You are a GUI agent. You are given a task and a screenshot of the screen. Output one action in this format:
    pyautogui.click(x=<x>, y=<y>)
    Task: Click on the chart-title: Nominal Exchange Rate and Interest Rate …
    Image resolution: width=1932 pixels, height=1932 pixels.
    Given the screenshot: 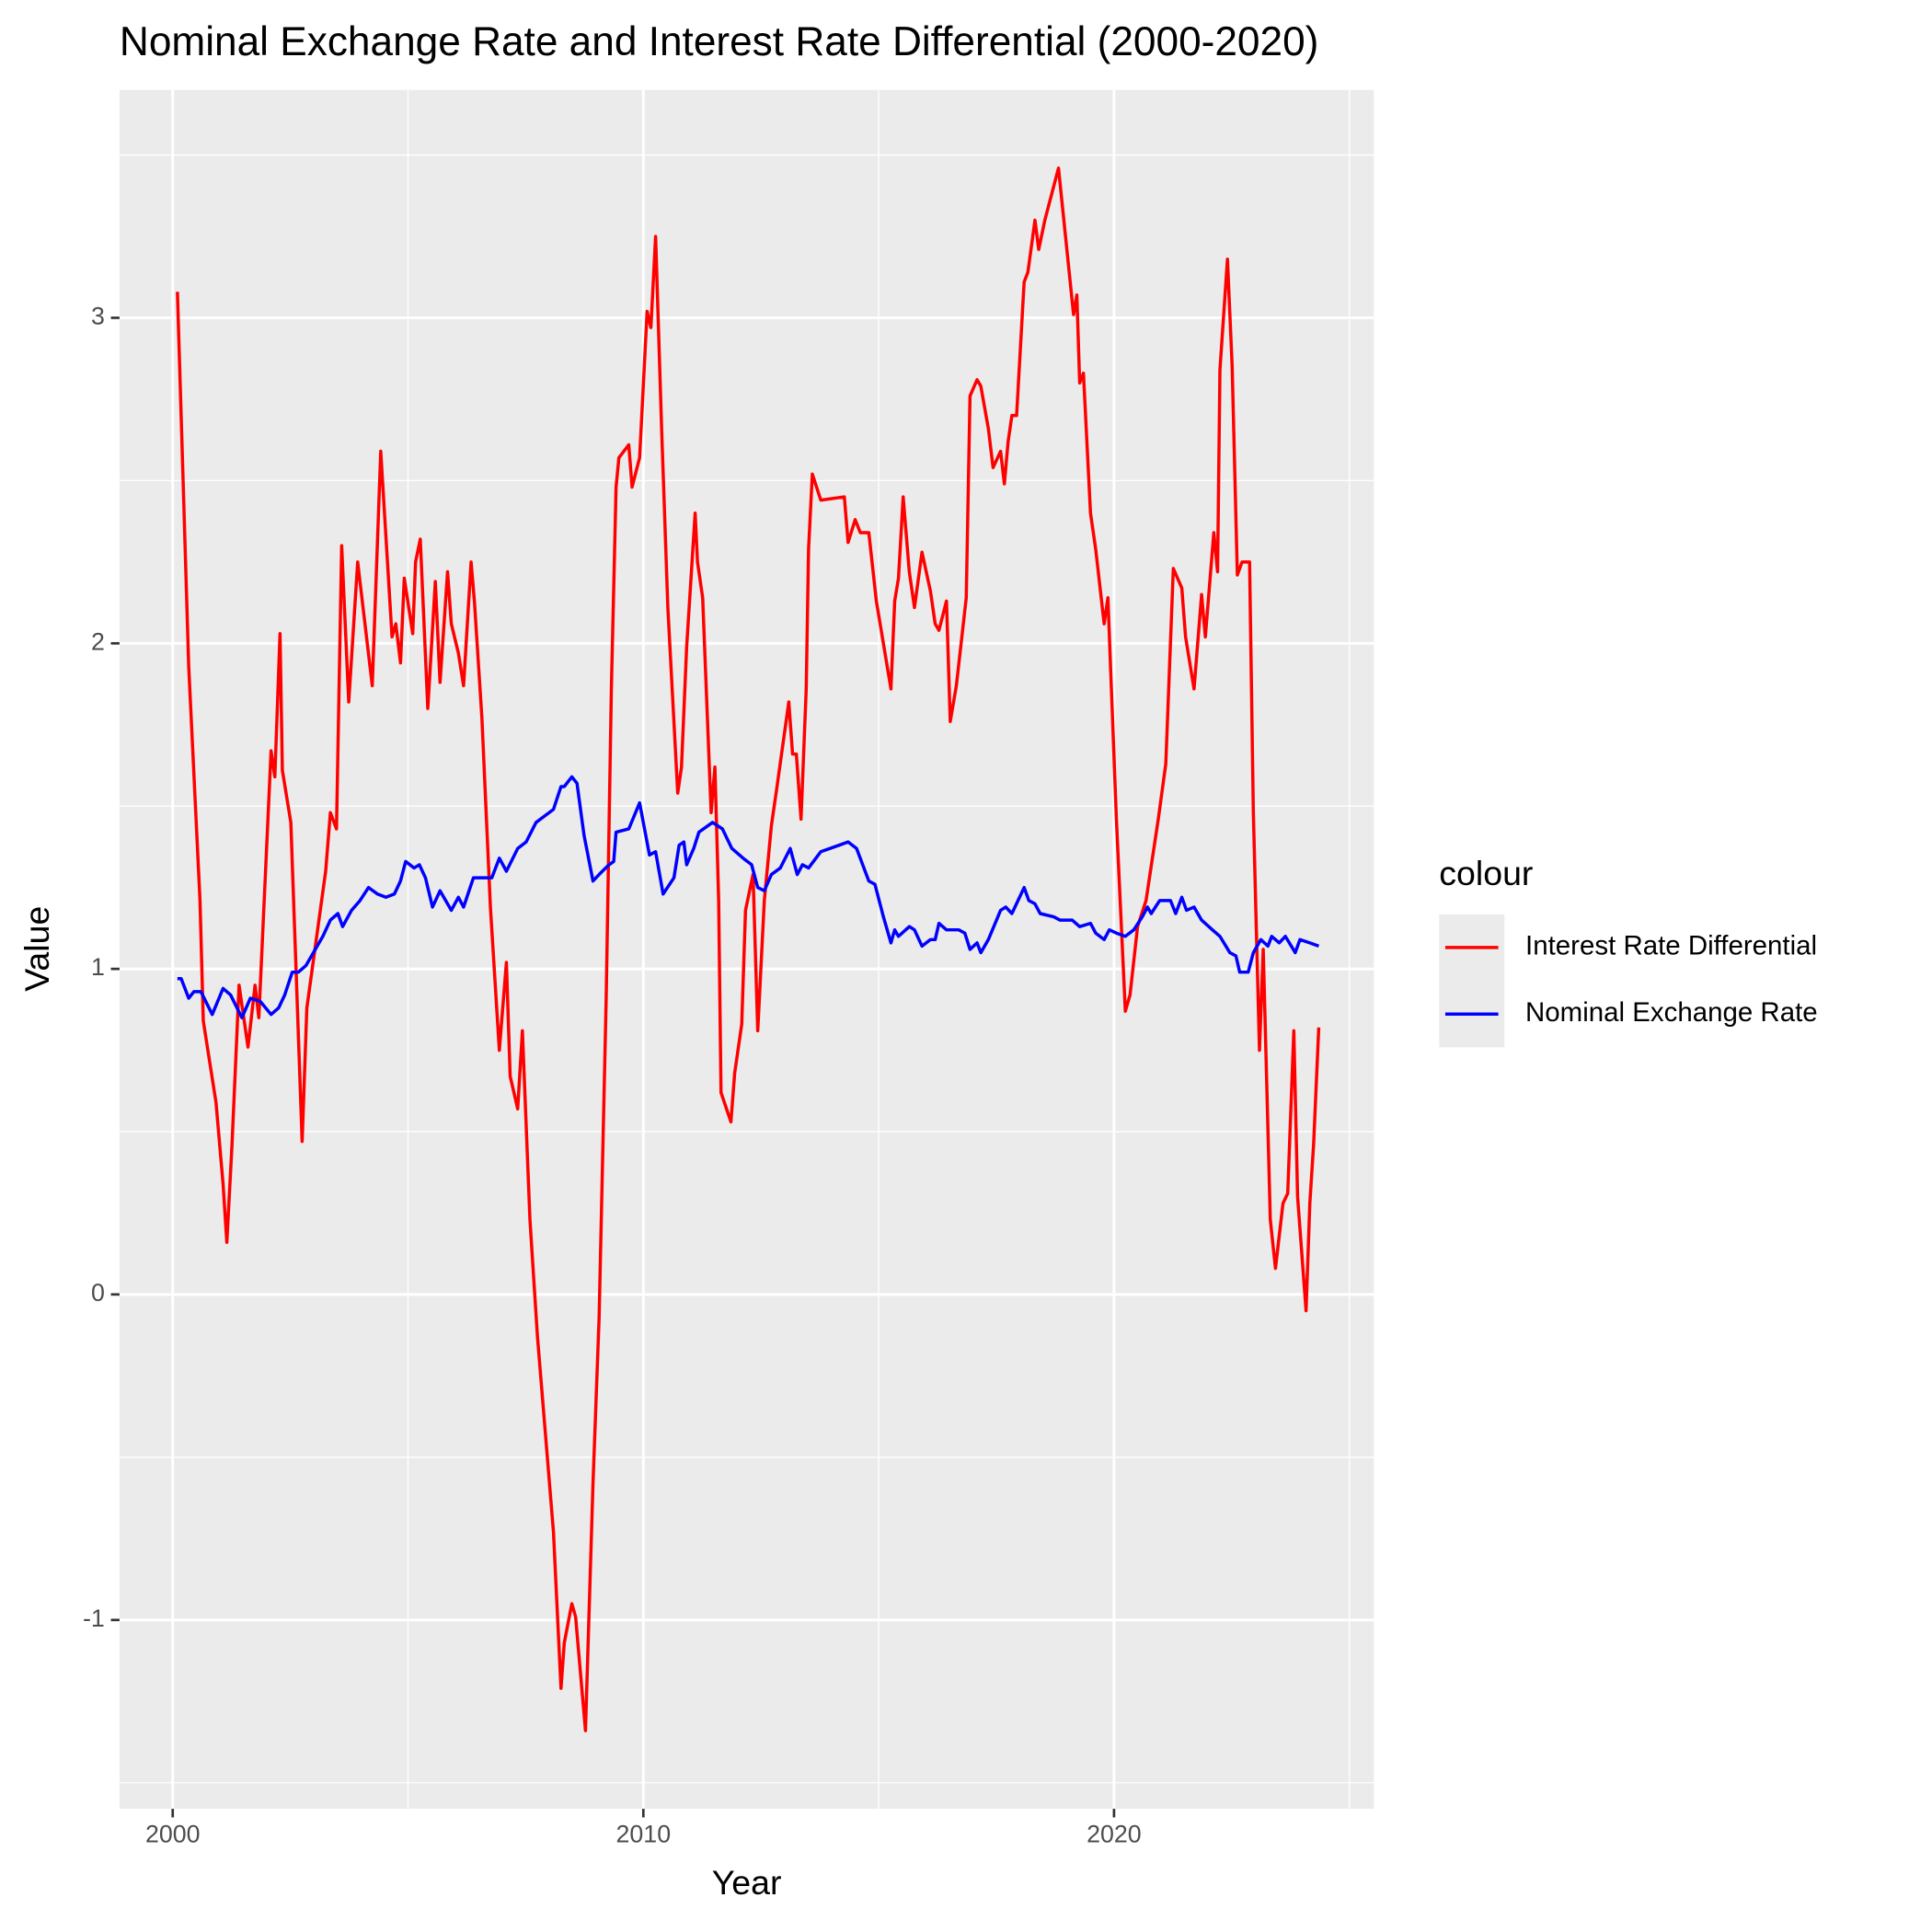 What is the action you would take?
    pyautogui.click(x=719, y=41)
    